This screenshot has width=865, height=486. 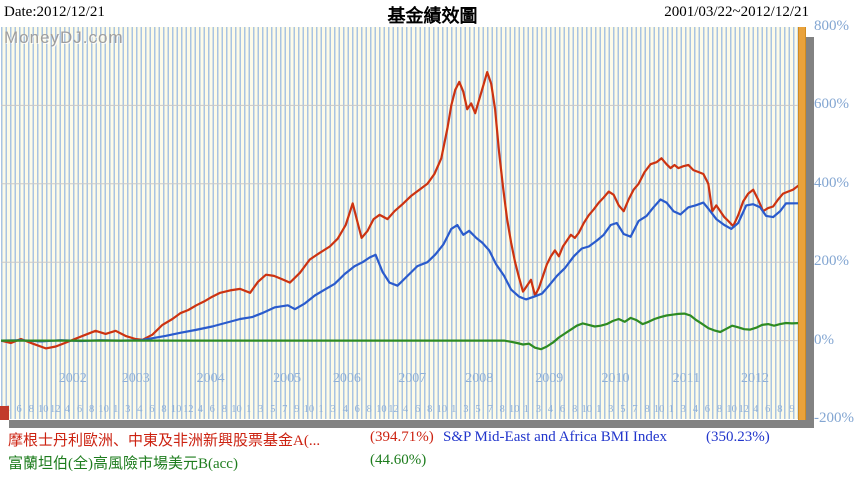 What do you see at coordinates (755, 378) in the screenshot?
I see `year-tick-label: 2012` at bounding box center [755, 378].